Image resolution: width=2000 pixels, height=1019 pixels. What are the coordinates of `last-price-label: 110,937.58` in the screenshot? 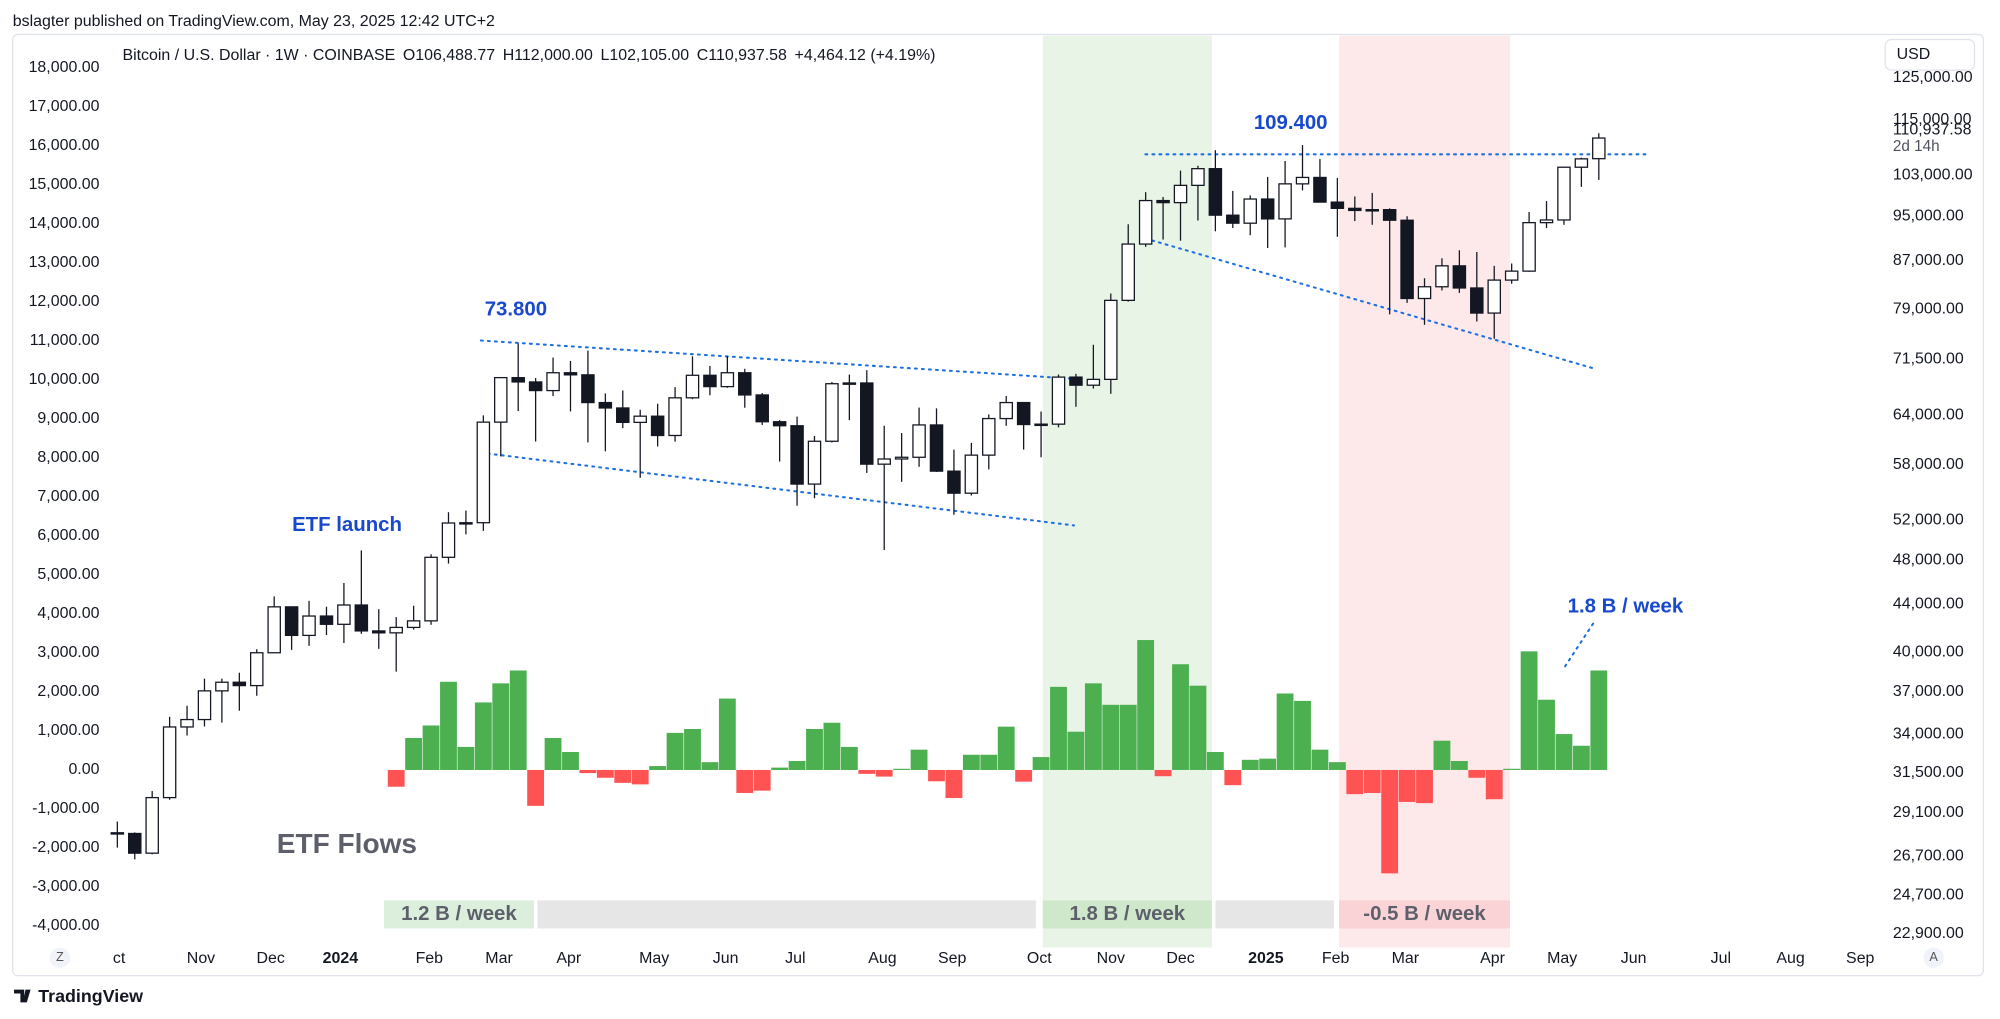 It's located at (1932, 130).